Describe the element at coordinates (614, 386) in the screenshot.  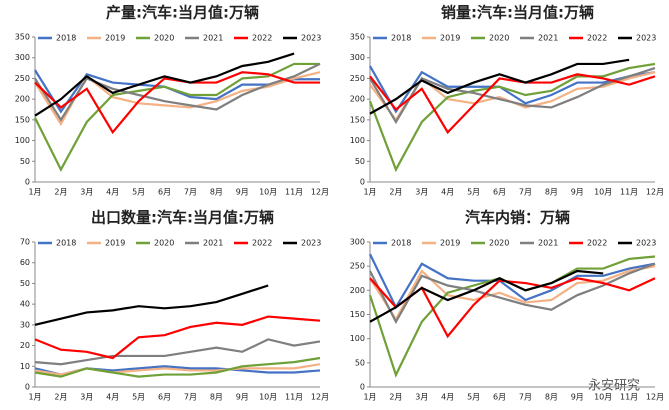
I see `watermark: 永安研究` at that location.